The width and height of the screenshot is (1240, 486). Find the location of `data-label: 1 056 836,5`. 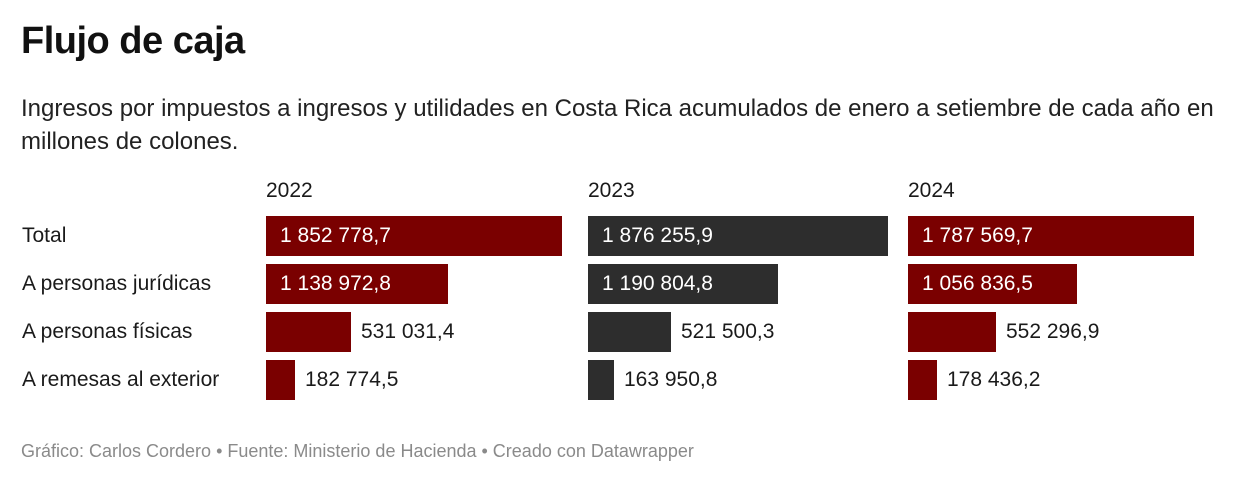

data-label: 1 056 836,5 is located at coordinates (977, 283).